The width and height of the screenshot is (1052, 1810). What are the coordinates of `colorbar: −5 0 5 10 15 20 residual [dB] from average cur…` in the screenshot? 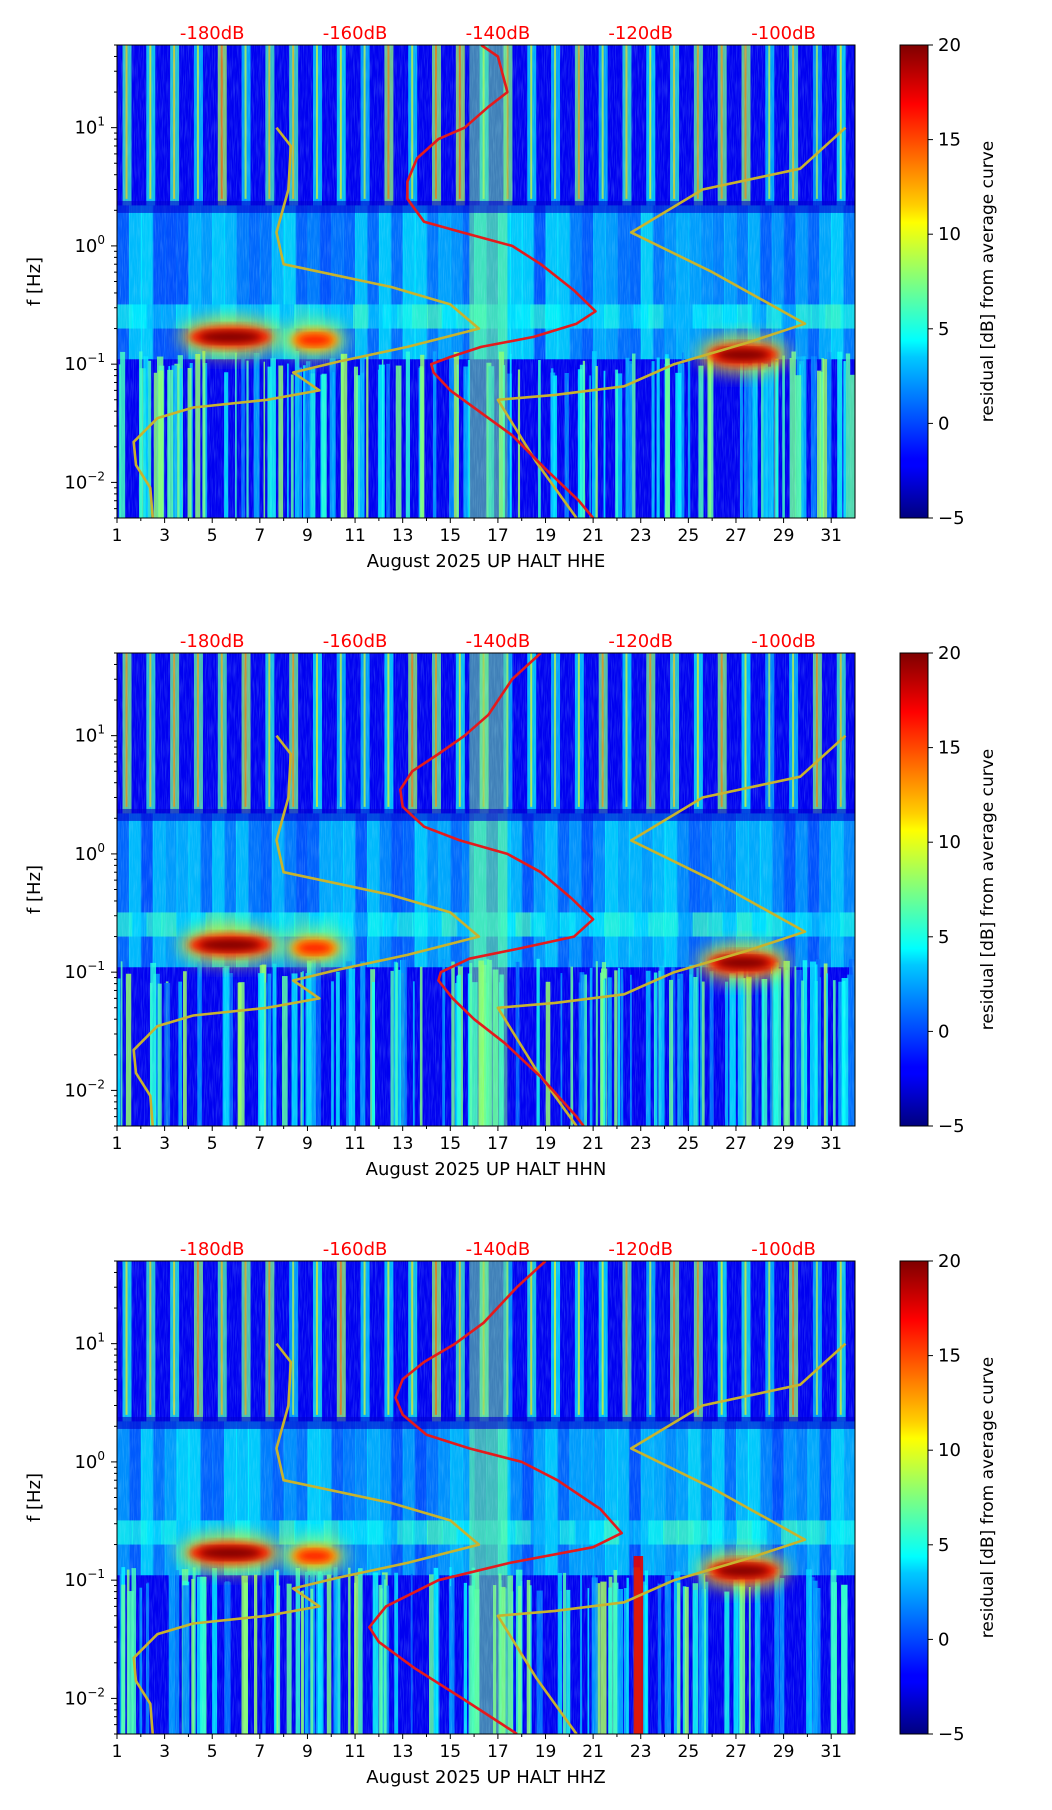 It's located at (948, 1498).